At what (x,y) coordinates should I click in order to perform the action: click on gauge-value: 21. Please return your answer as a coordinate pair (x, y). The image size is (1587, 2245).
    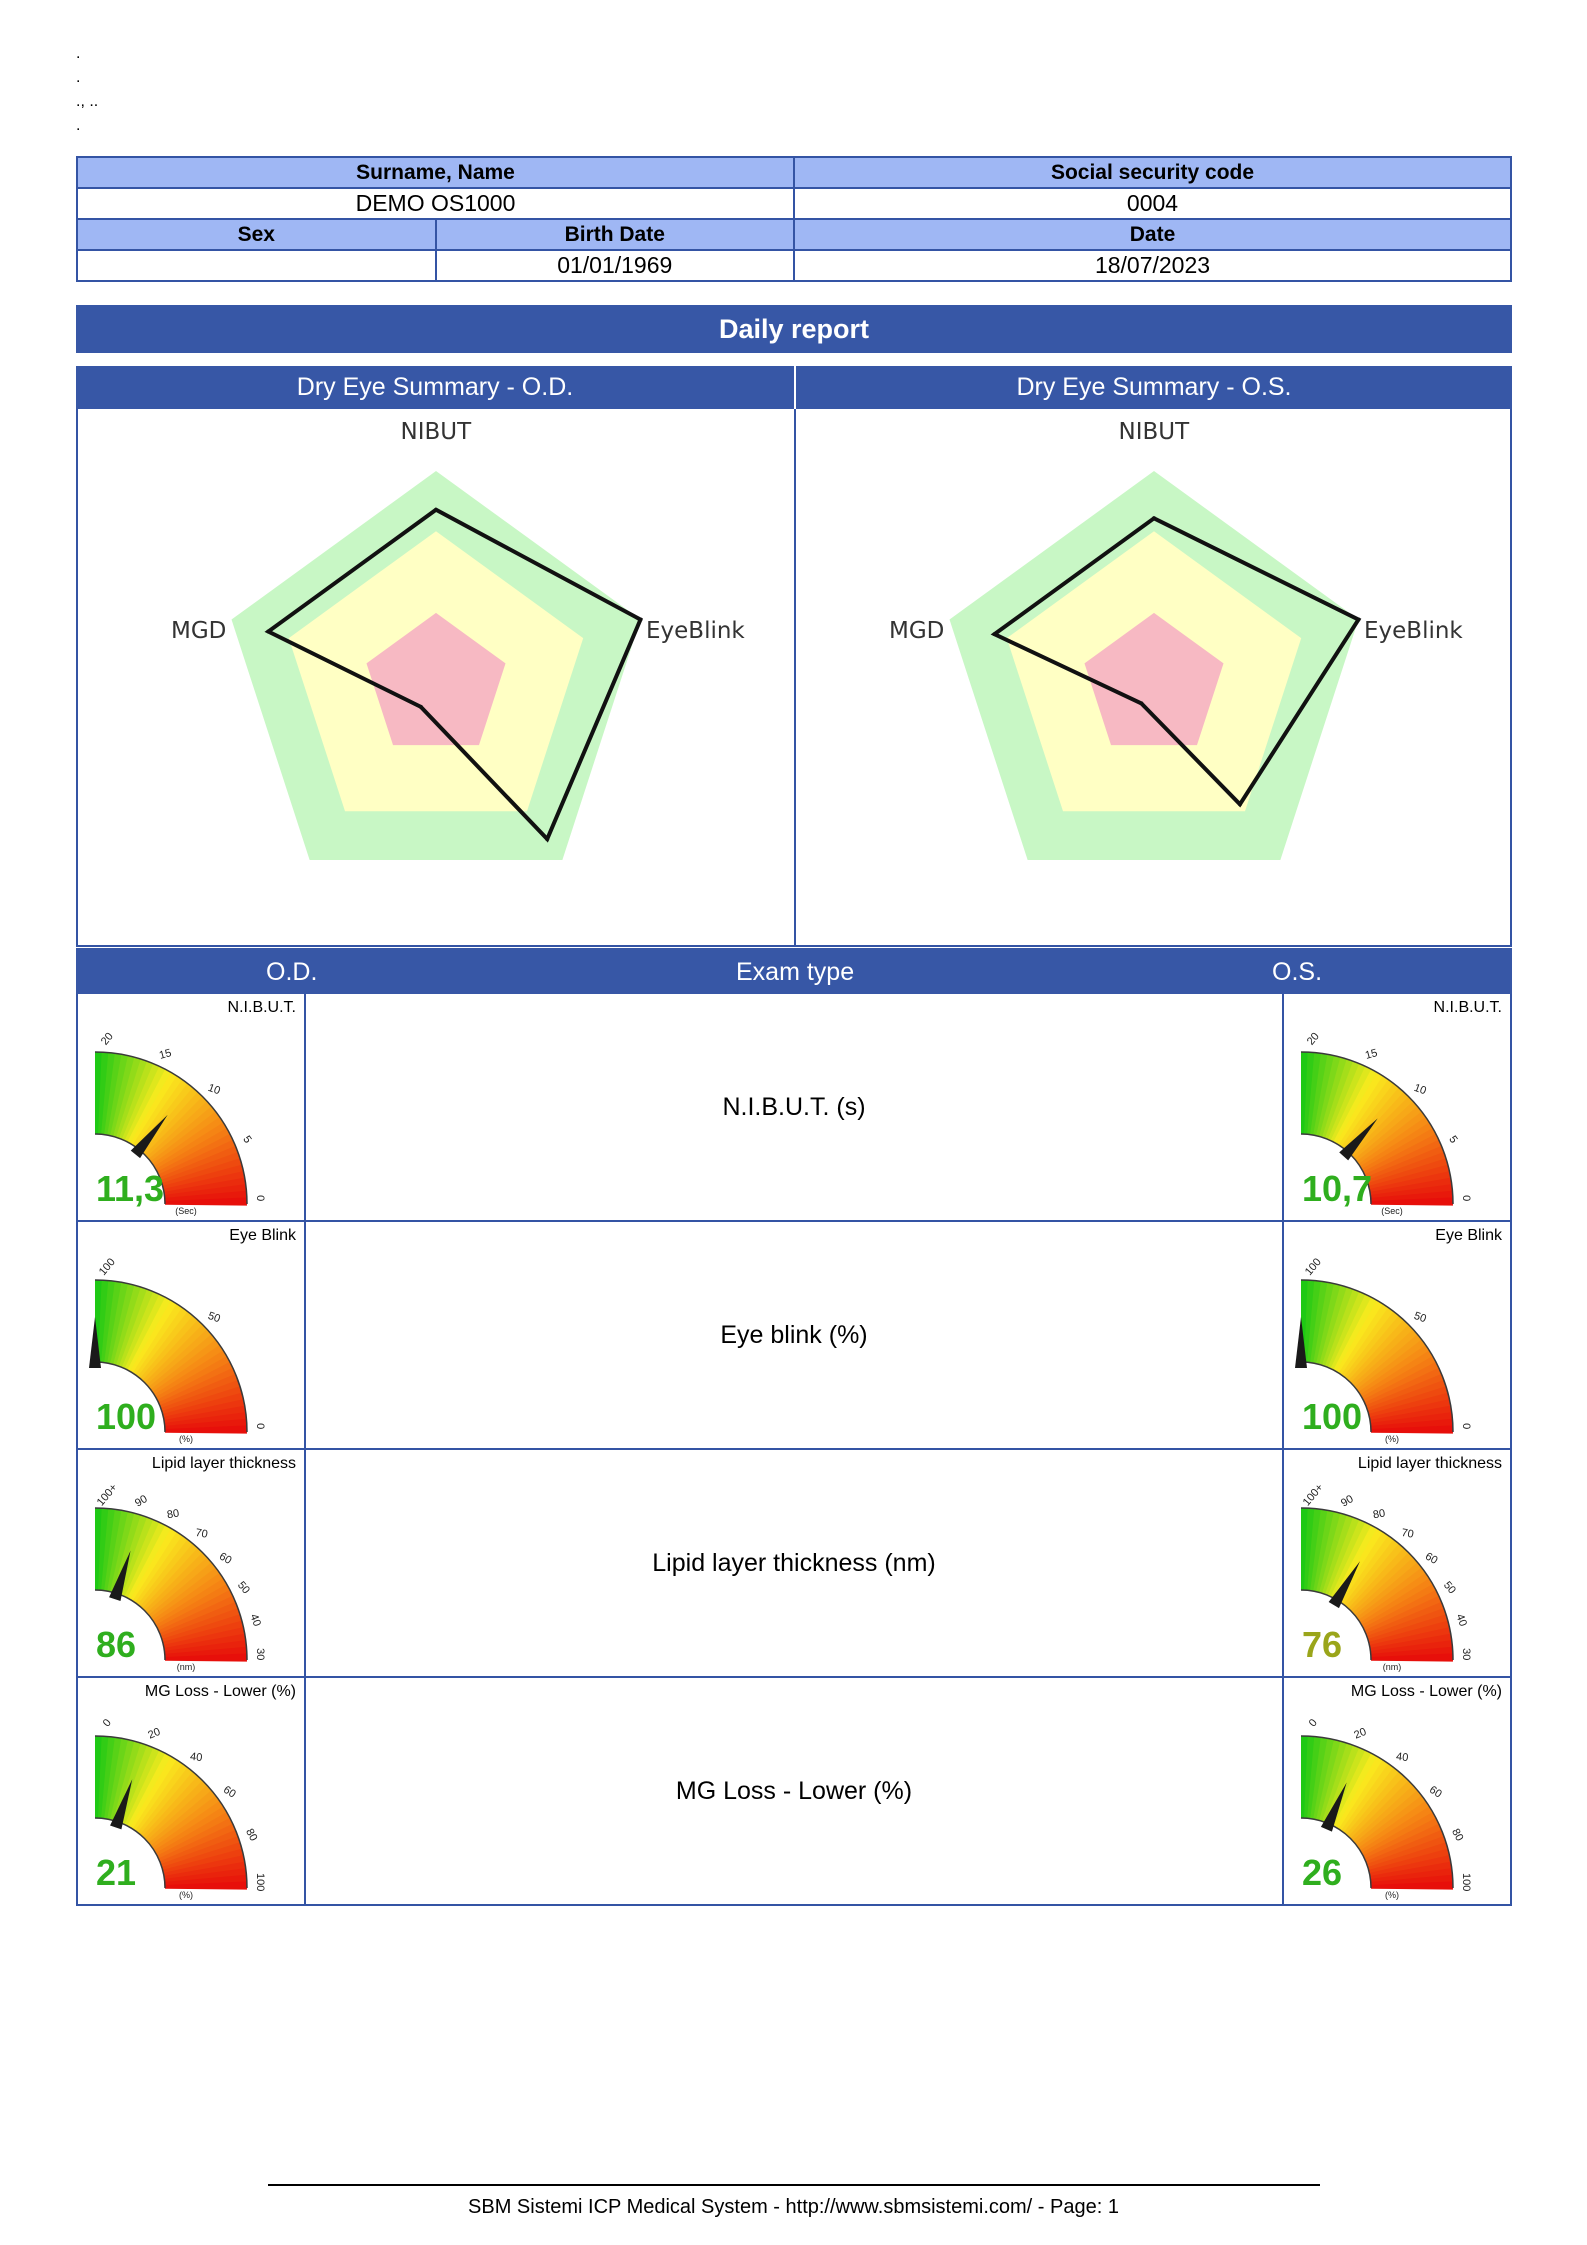
    Looking at the image, I should click on (116, 1872).